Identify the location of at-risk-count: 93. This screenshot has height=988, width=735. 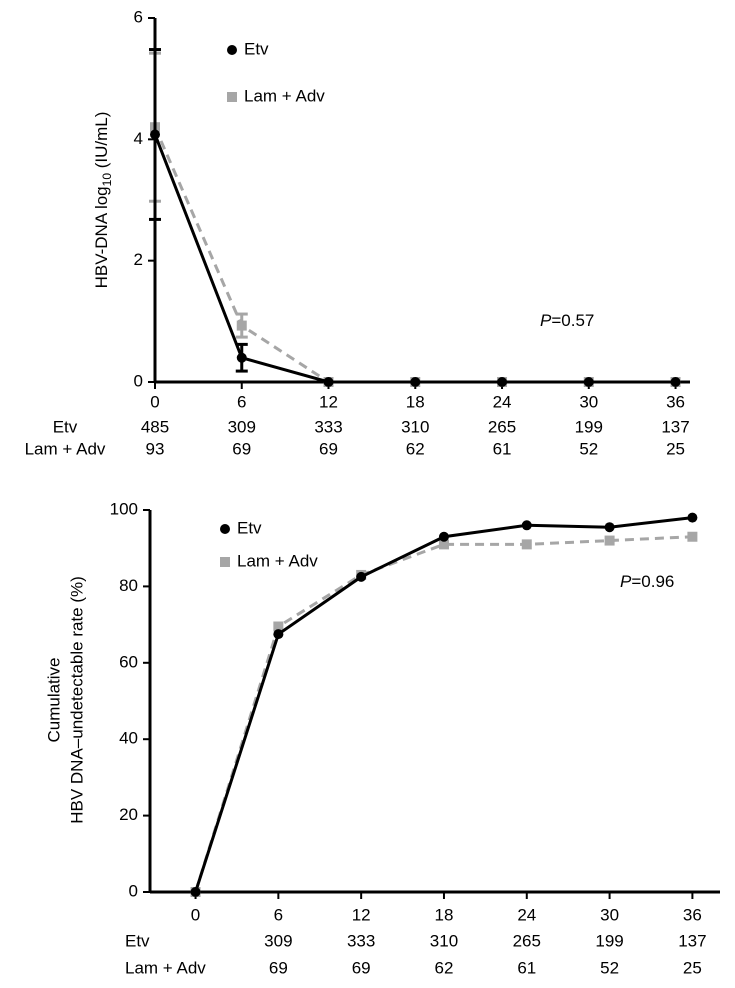
(155, 448).